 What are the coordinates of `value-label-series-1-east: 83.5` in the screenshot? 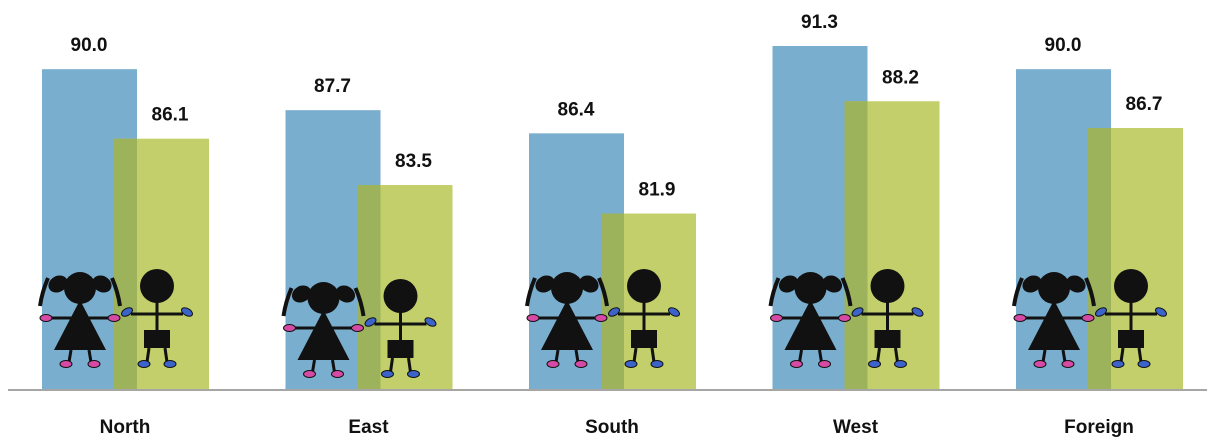 It's located at (413, 161).